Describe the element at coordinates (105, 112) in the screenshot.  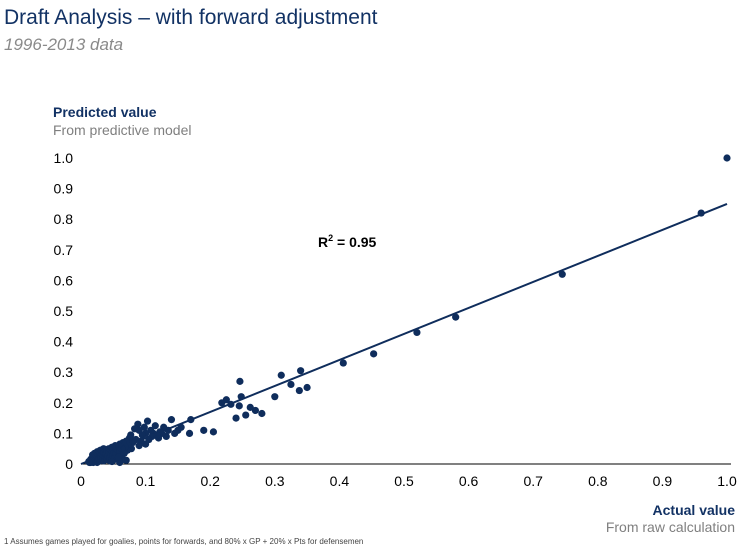
I see `y-axis-title: Predicted value` at that location.